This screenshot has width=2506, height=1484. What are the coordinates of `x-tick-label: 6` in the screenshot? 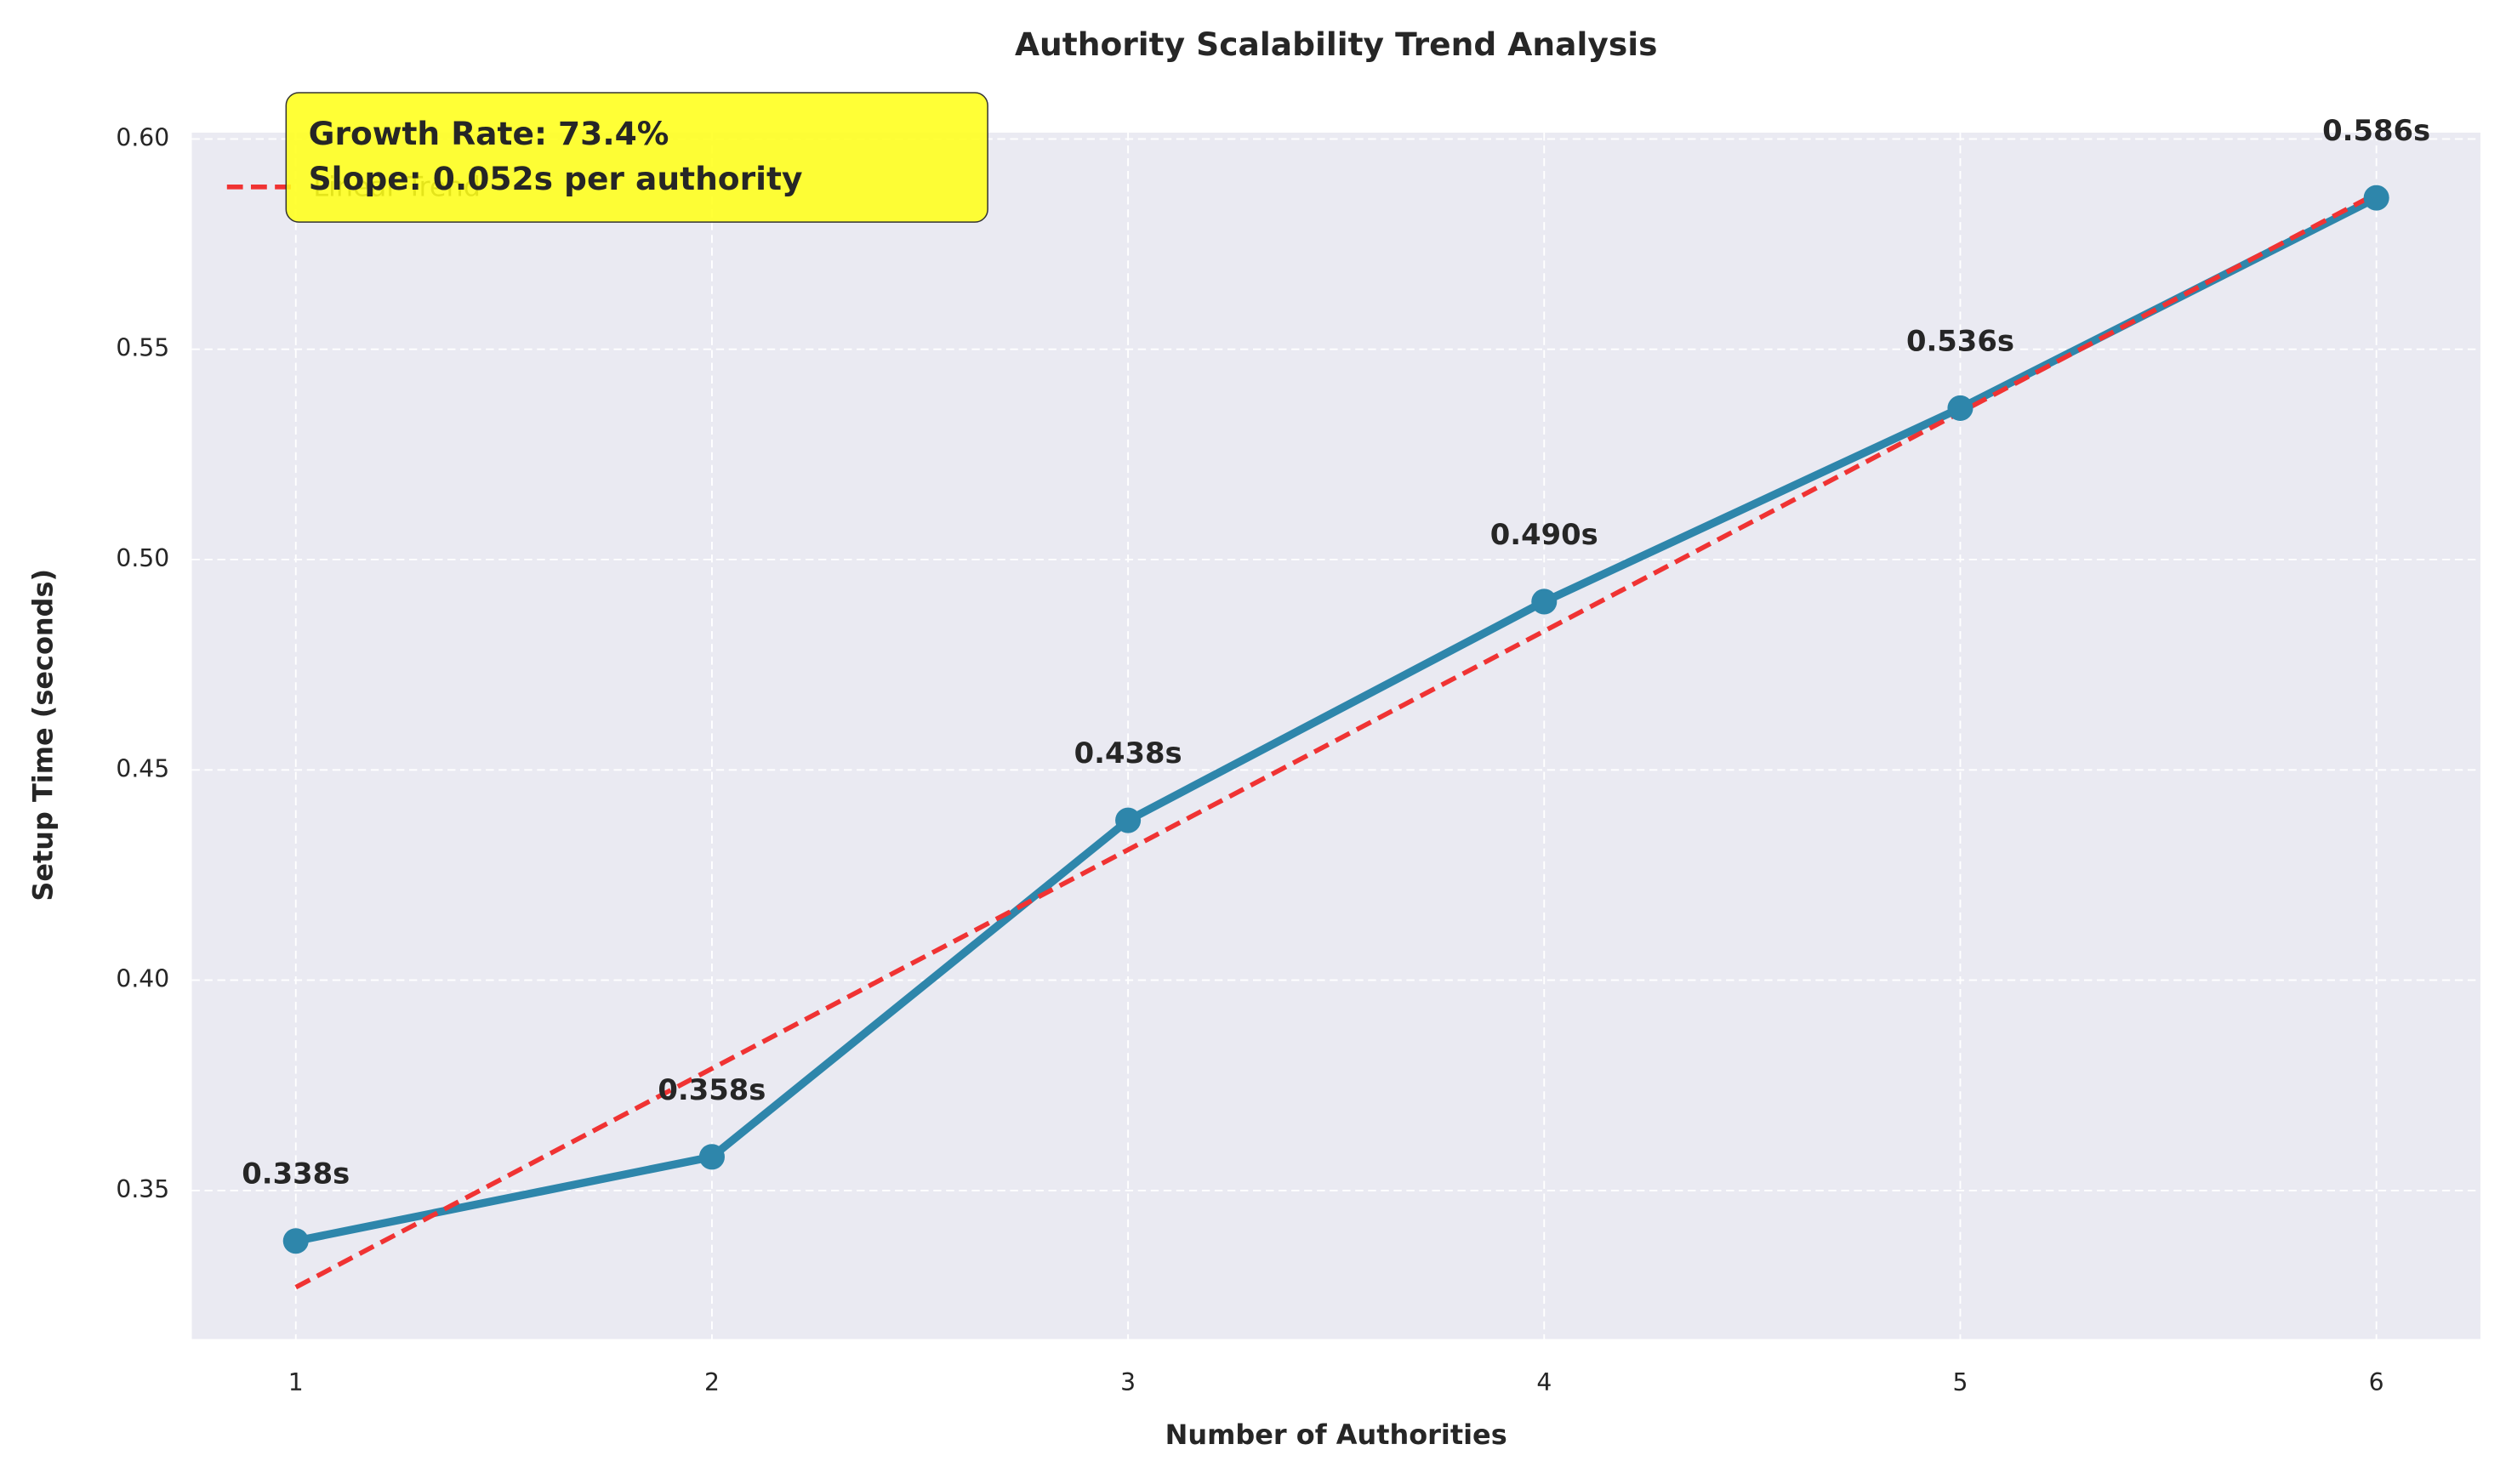 It's located at (2376, 1382).